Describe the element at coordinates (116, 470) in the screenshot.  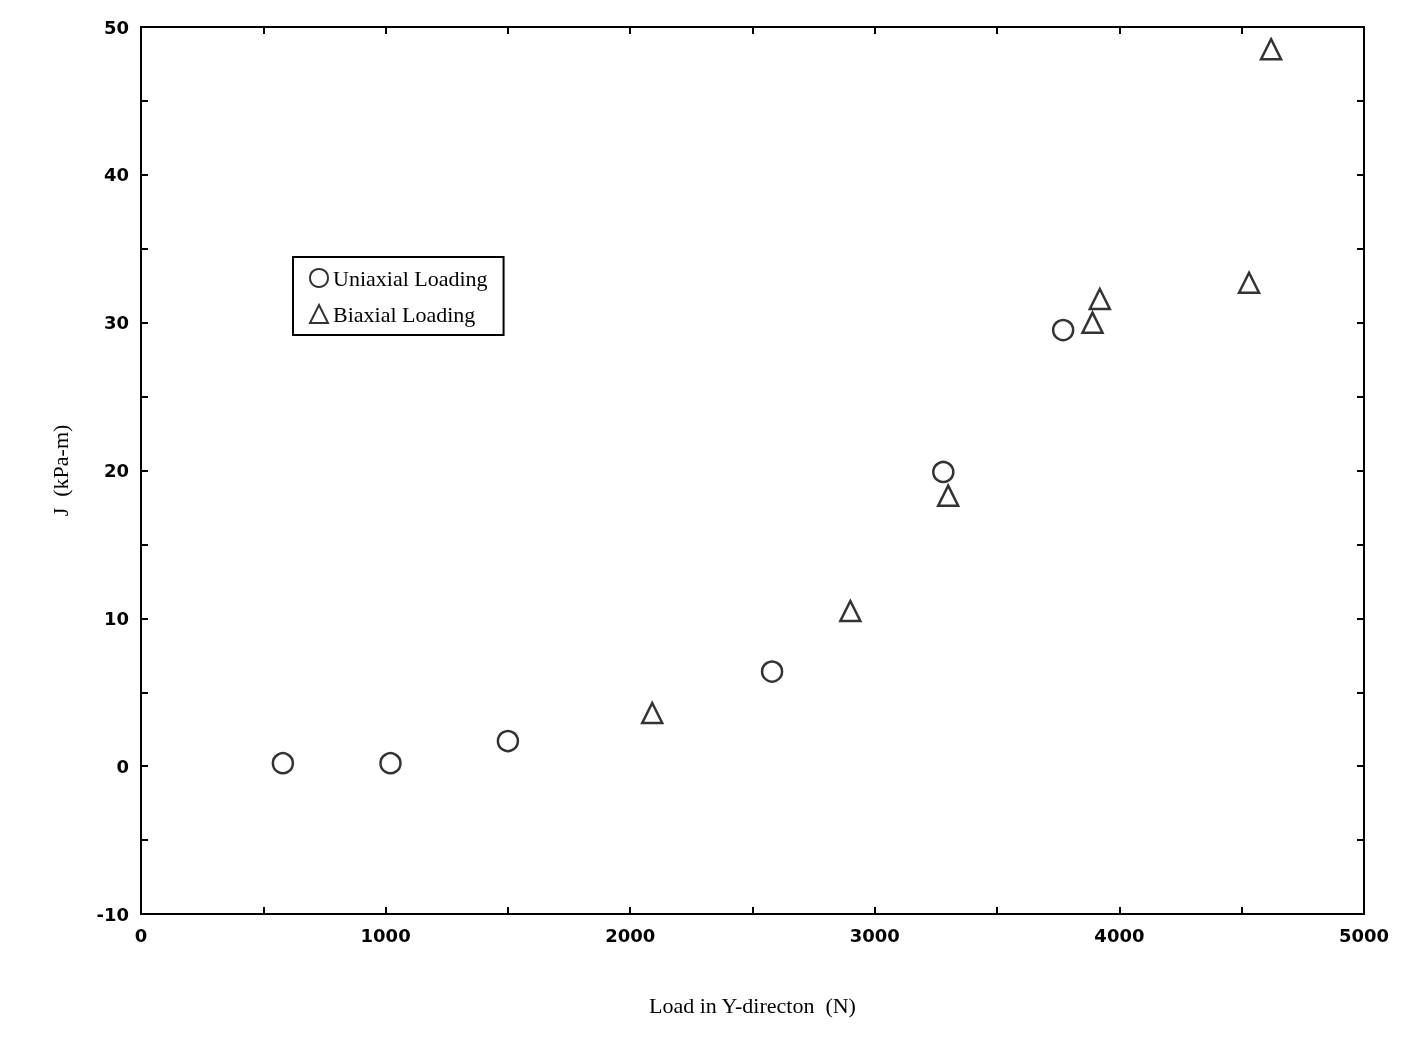
I see `y-tick-label: 20` at that location.